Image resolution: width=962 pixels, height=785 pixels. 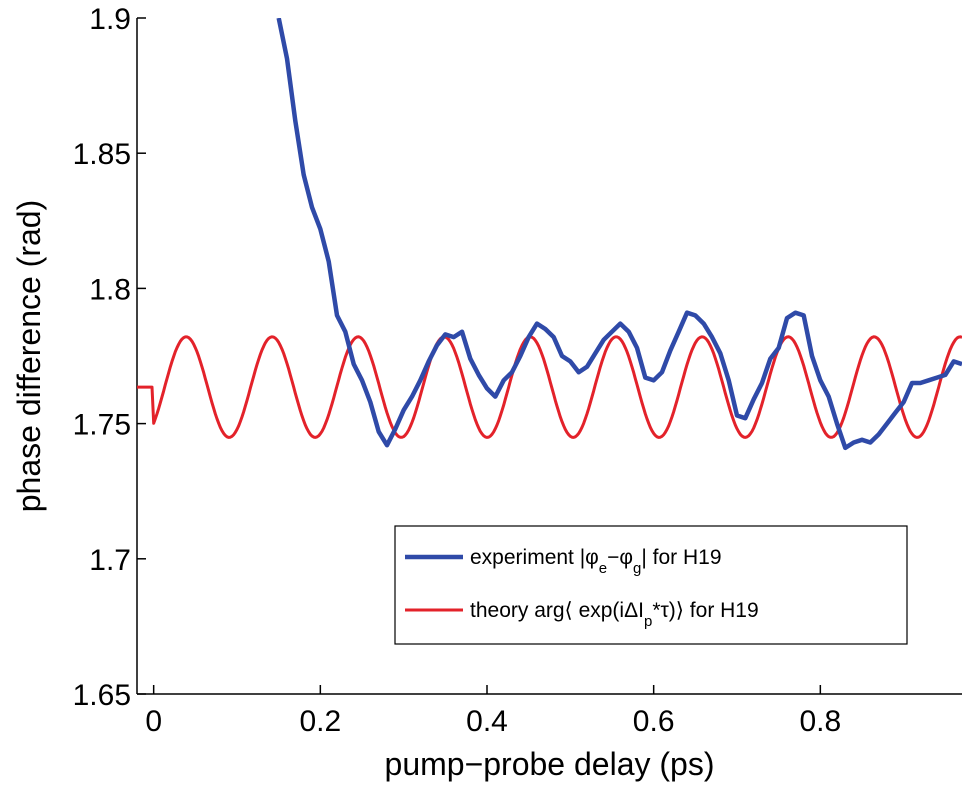 I want to click on experiment-legend-label: experiment |φe−φg| for H19, so click(x=596, y=561).